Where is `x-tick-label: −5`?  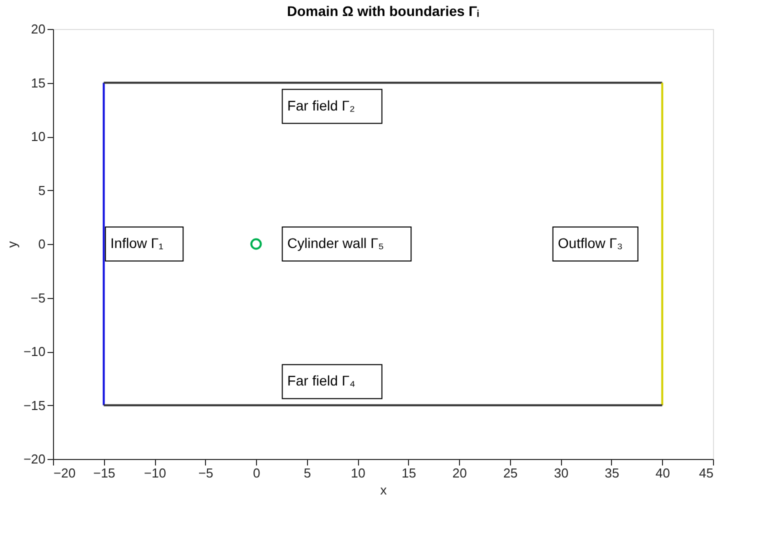
x-tick-label: −5 is located at coordinates (206, 473).